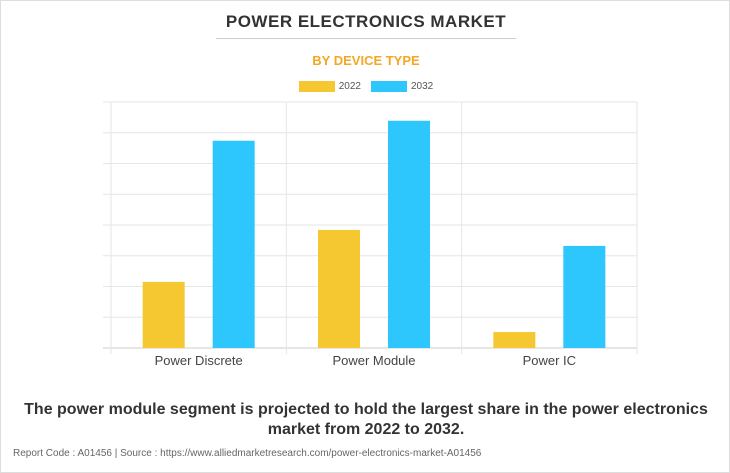 The image size is (730, 473). What do you see at coordinates (339, 288) in the screenshot?
I see `bar-2022-power-module` at bounding box center [339, 288].